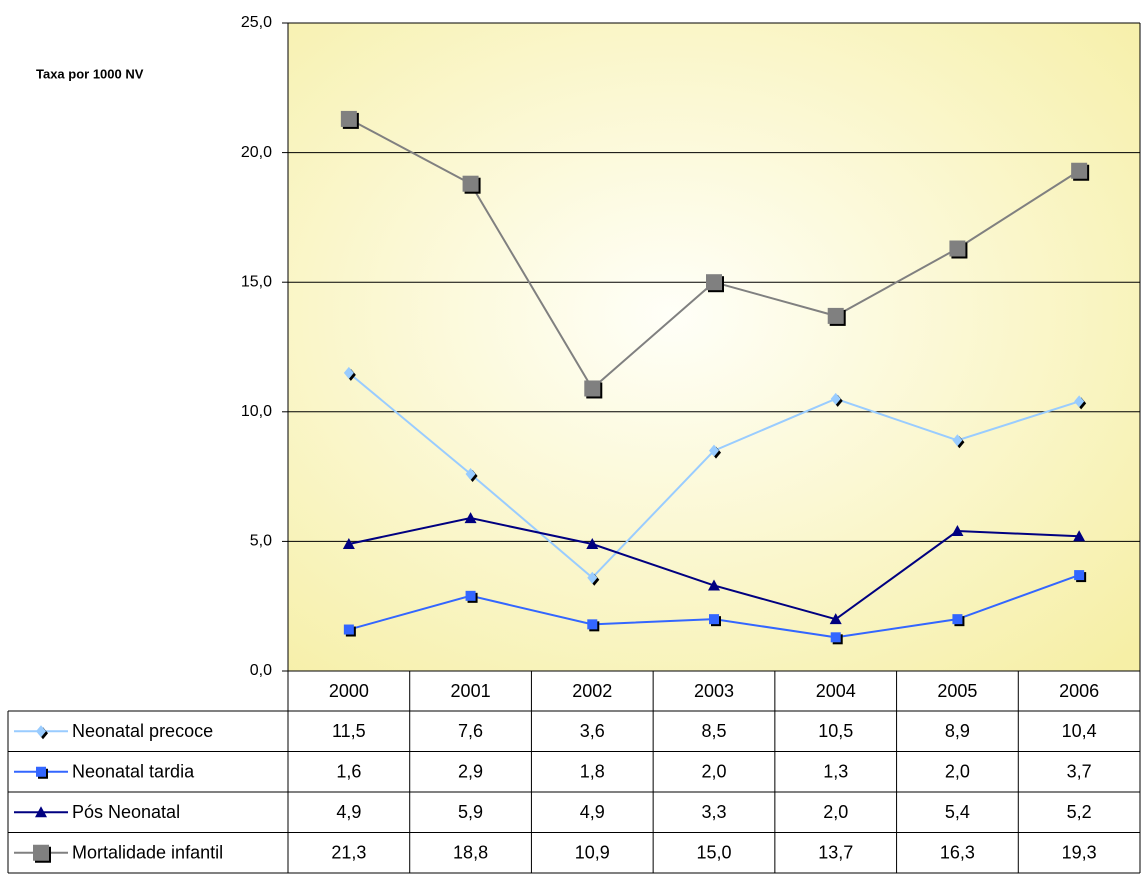 The image size is (1142, 887). Describe the element at coordinates (957, 853) in the screenshot. I see `table-value: 16,3` at that location.